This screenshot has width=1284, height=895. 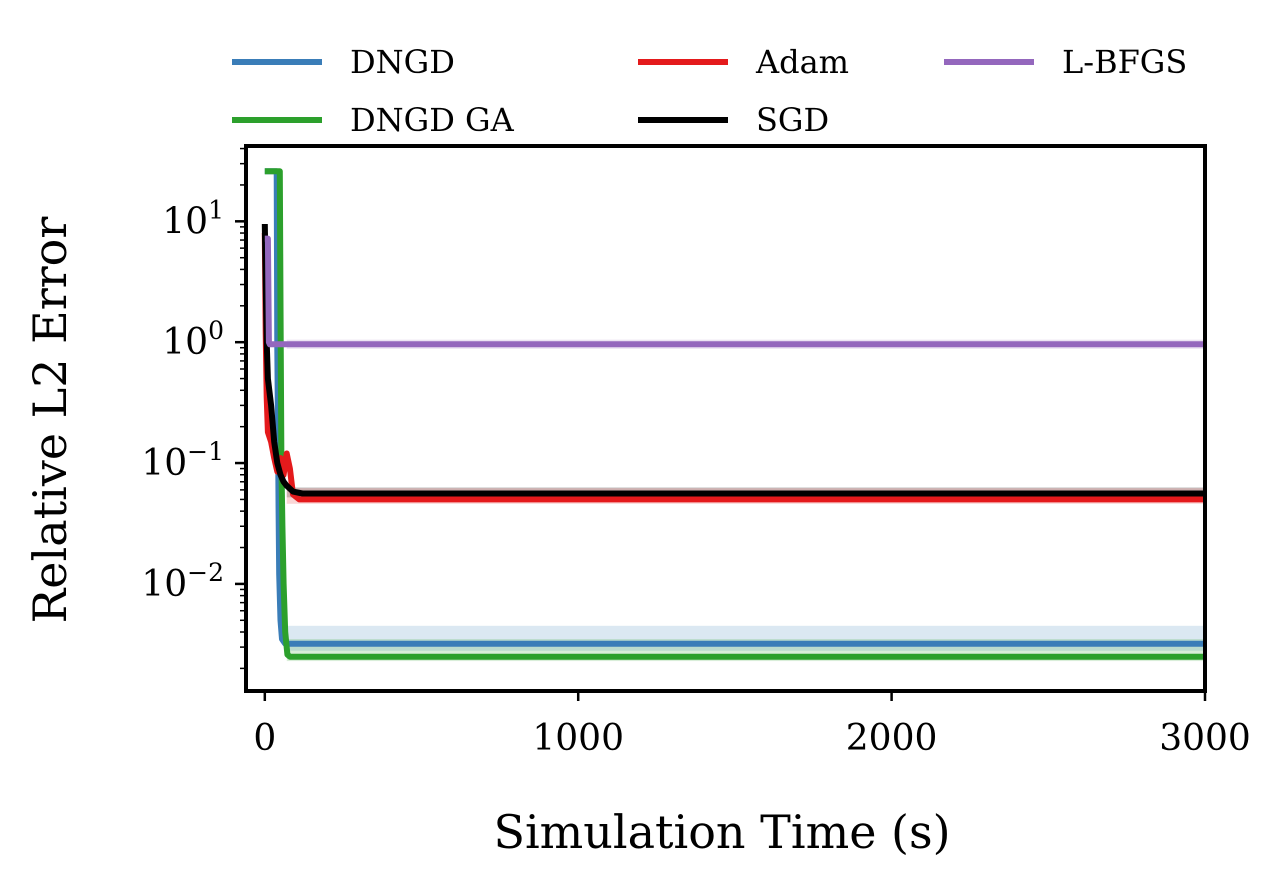 What do you see at coordinates (182, 581) in the screenshot?
I see `y-tick-label: 10⁻²` at bounding box center [182, 581].